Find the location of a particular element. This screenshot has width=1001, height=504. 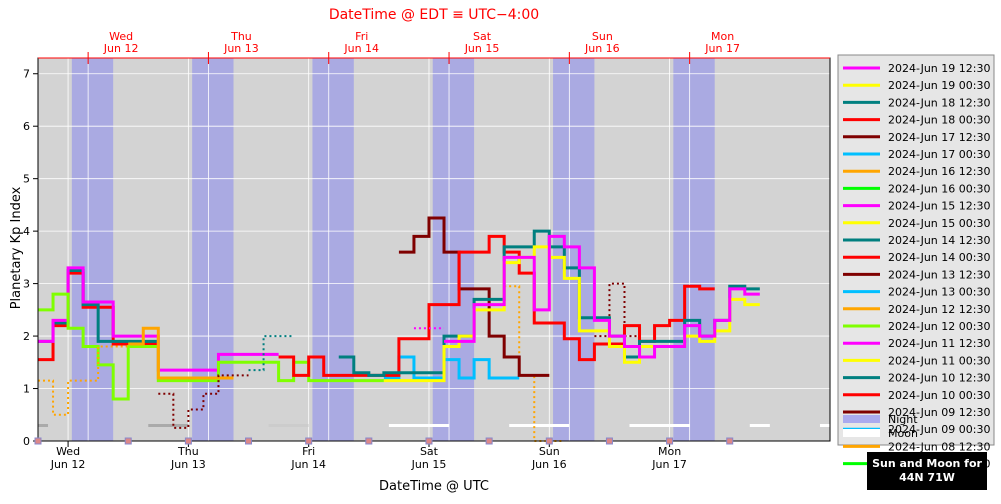

top-tick-date: Jun 14 is located at coordinates (361, 48).